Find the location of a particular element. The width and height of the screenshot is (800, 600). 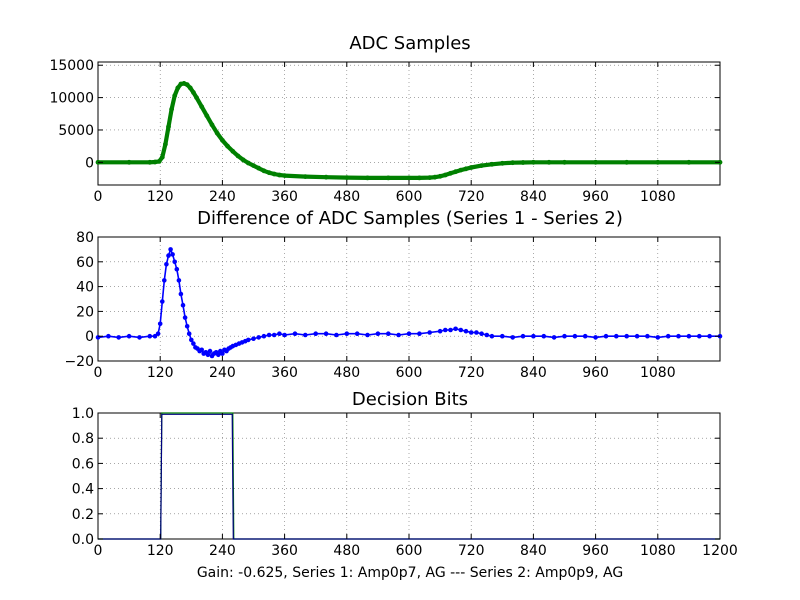

diff-x-tick-label: 480 is located at coordinates (346, 373).